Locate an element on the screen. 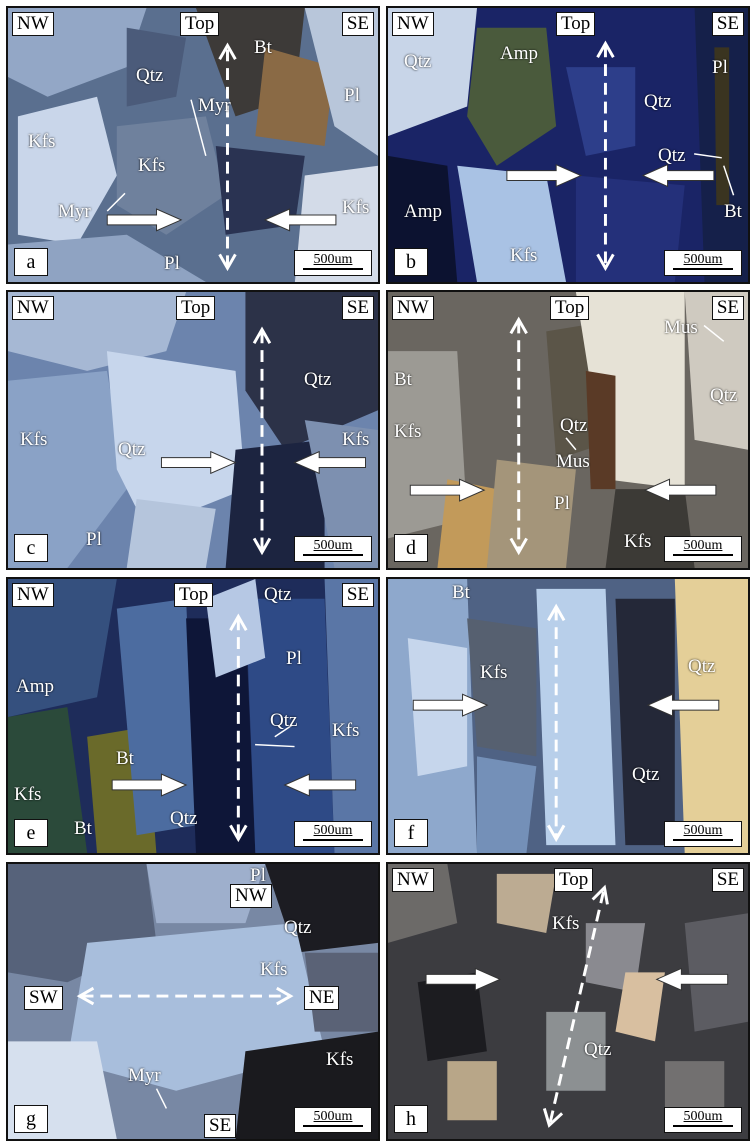 This screenshot has height=1147, width=756. panel-f: Bt Kfs Qtz Qtz f 500um is located at coordinates (568, 716).